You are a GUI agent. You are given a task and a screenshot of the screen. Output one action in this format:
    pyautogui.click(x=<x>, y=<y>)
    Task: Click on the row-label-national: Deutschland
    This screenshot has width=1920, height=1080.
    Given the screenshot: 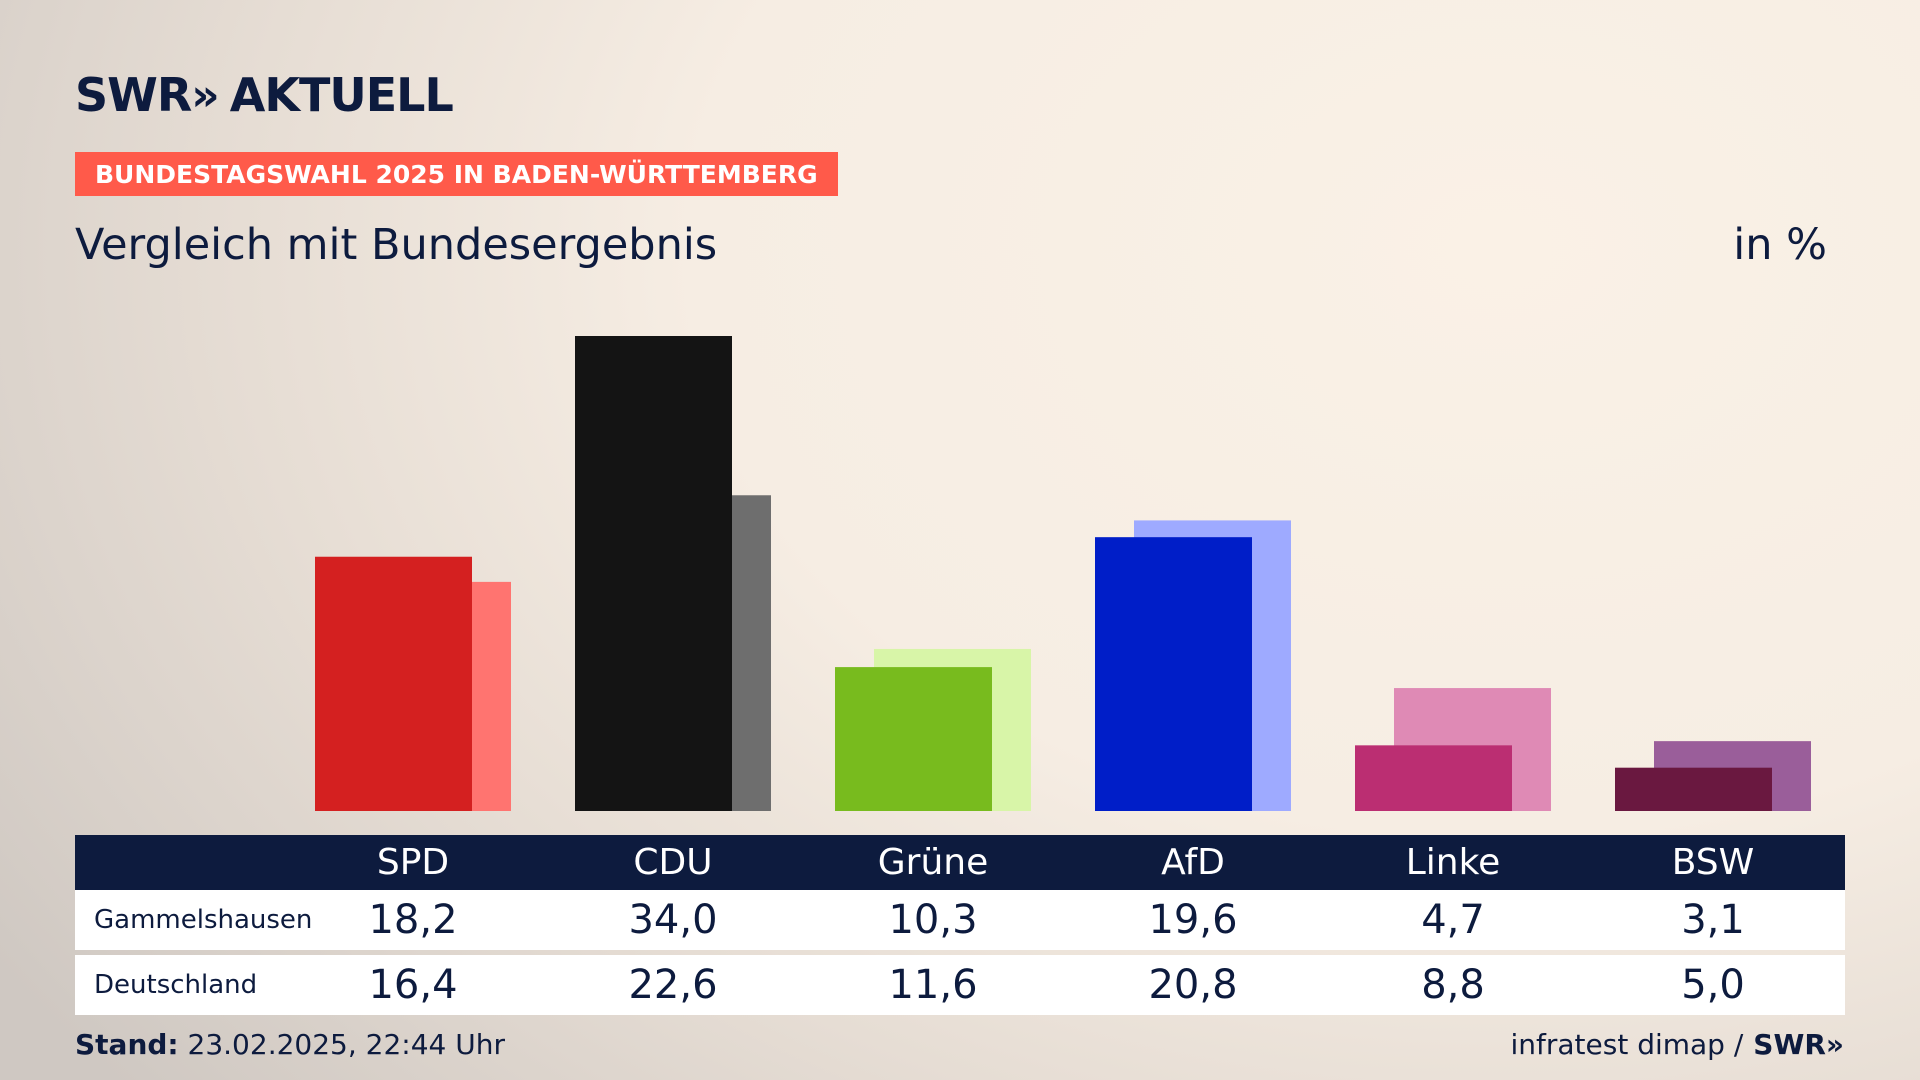 What is the action you would take?
    pyautogui.click(x=176, y=985)
    